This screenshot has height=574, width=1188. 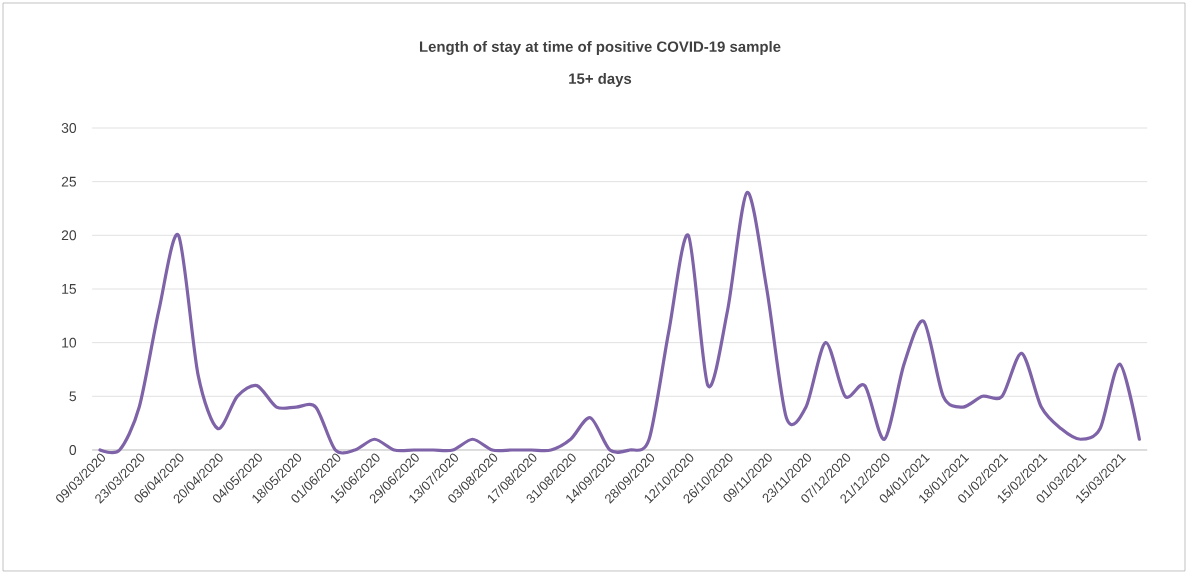 I want to click on y-tick-label: 0, so click(x=73, y=450).